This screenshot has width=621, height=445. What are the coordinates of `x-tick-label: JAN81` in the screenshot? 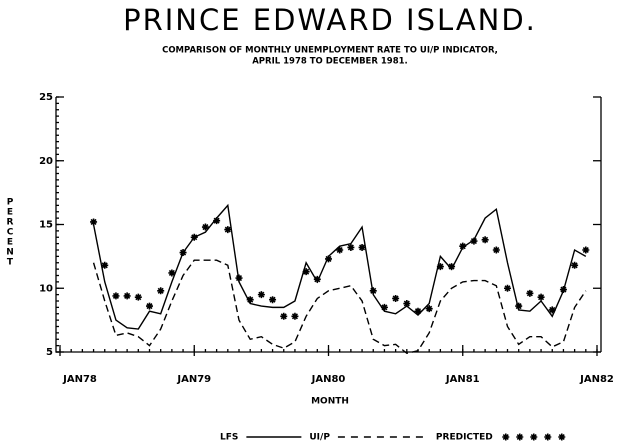 It's located at (462, 379).